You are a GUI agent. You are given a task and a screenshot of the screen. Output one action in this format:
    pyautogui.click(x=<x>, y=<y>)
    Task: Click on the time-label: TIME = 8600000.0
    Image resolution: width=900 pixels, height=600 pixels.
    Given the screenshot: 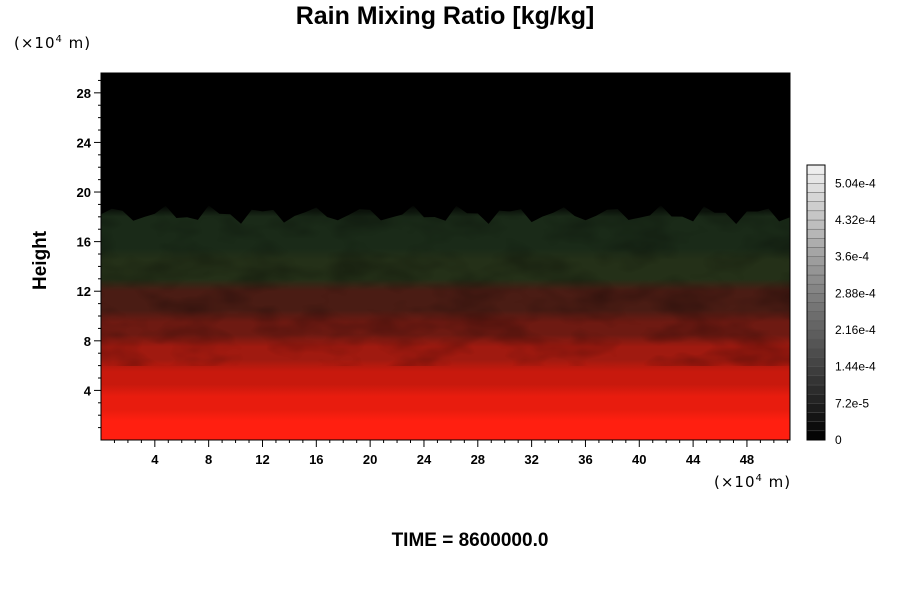 What is the action you would take?
    pyautogui.click(x=470, y=540)
    